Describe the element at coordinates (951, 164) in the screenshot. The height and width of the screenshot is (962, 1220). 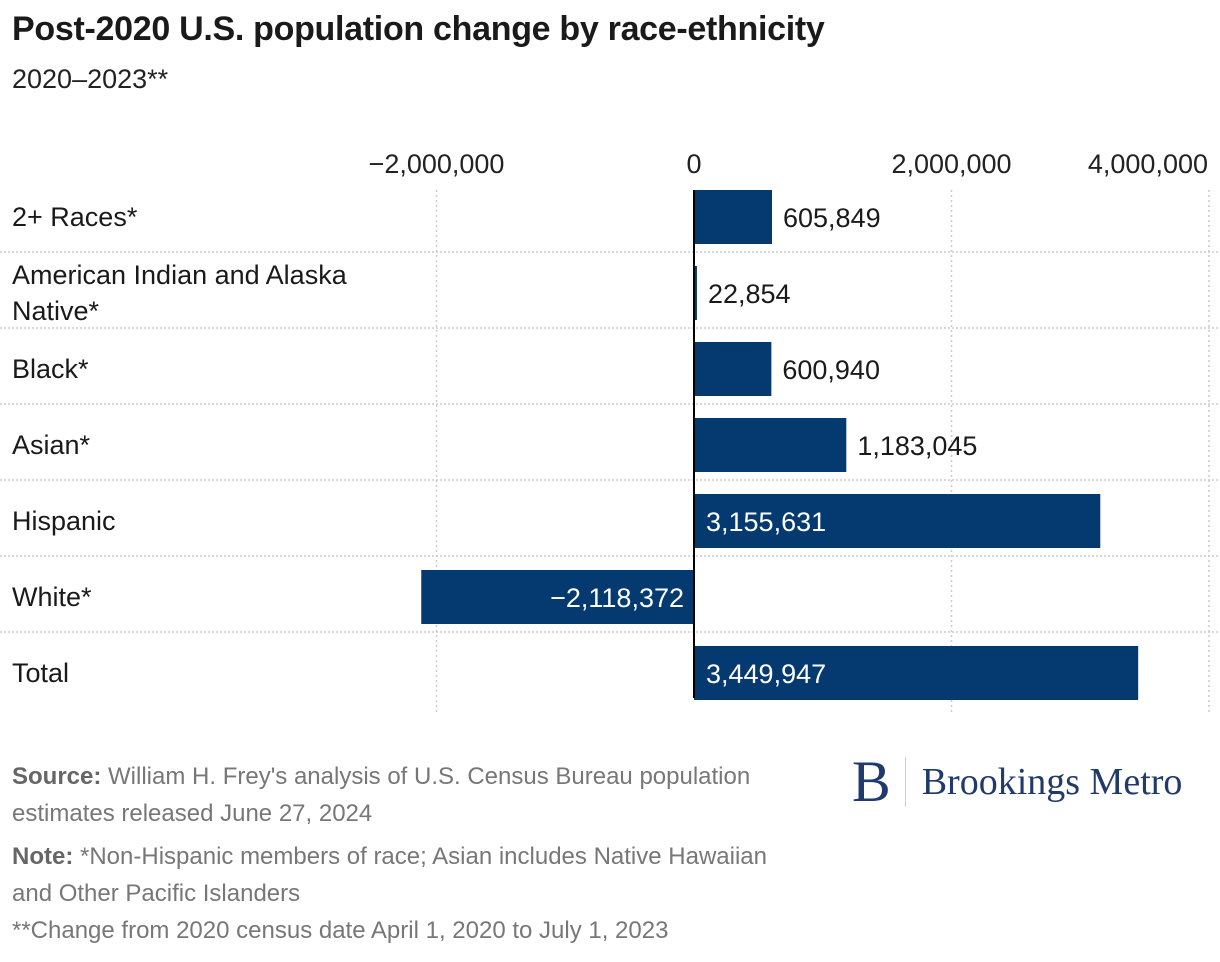
I see `x-tick-label: 2,000,000` at that location.